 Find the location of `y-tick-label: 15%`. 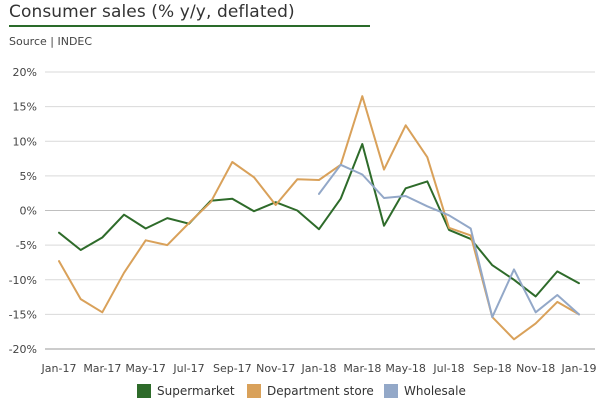

y-tick-label: 15% is located at coordinates (25, 107).